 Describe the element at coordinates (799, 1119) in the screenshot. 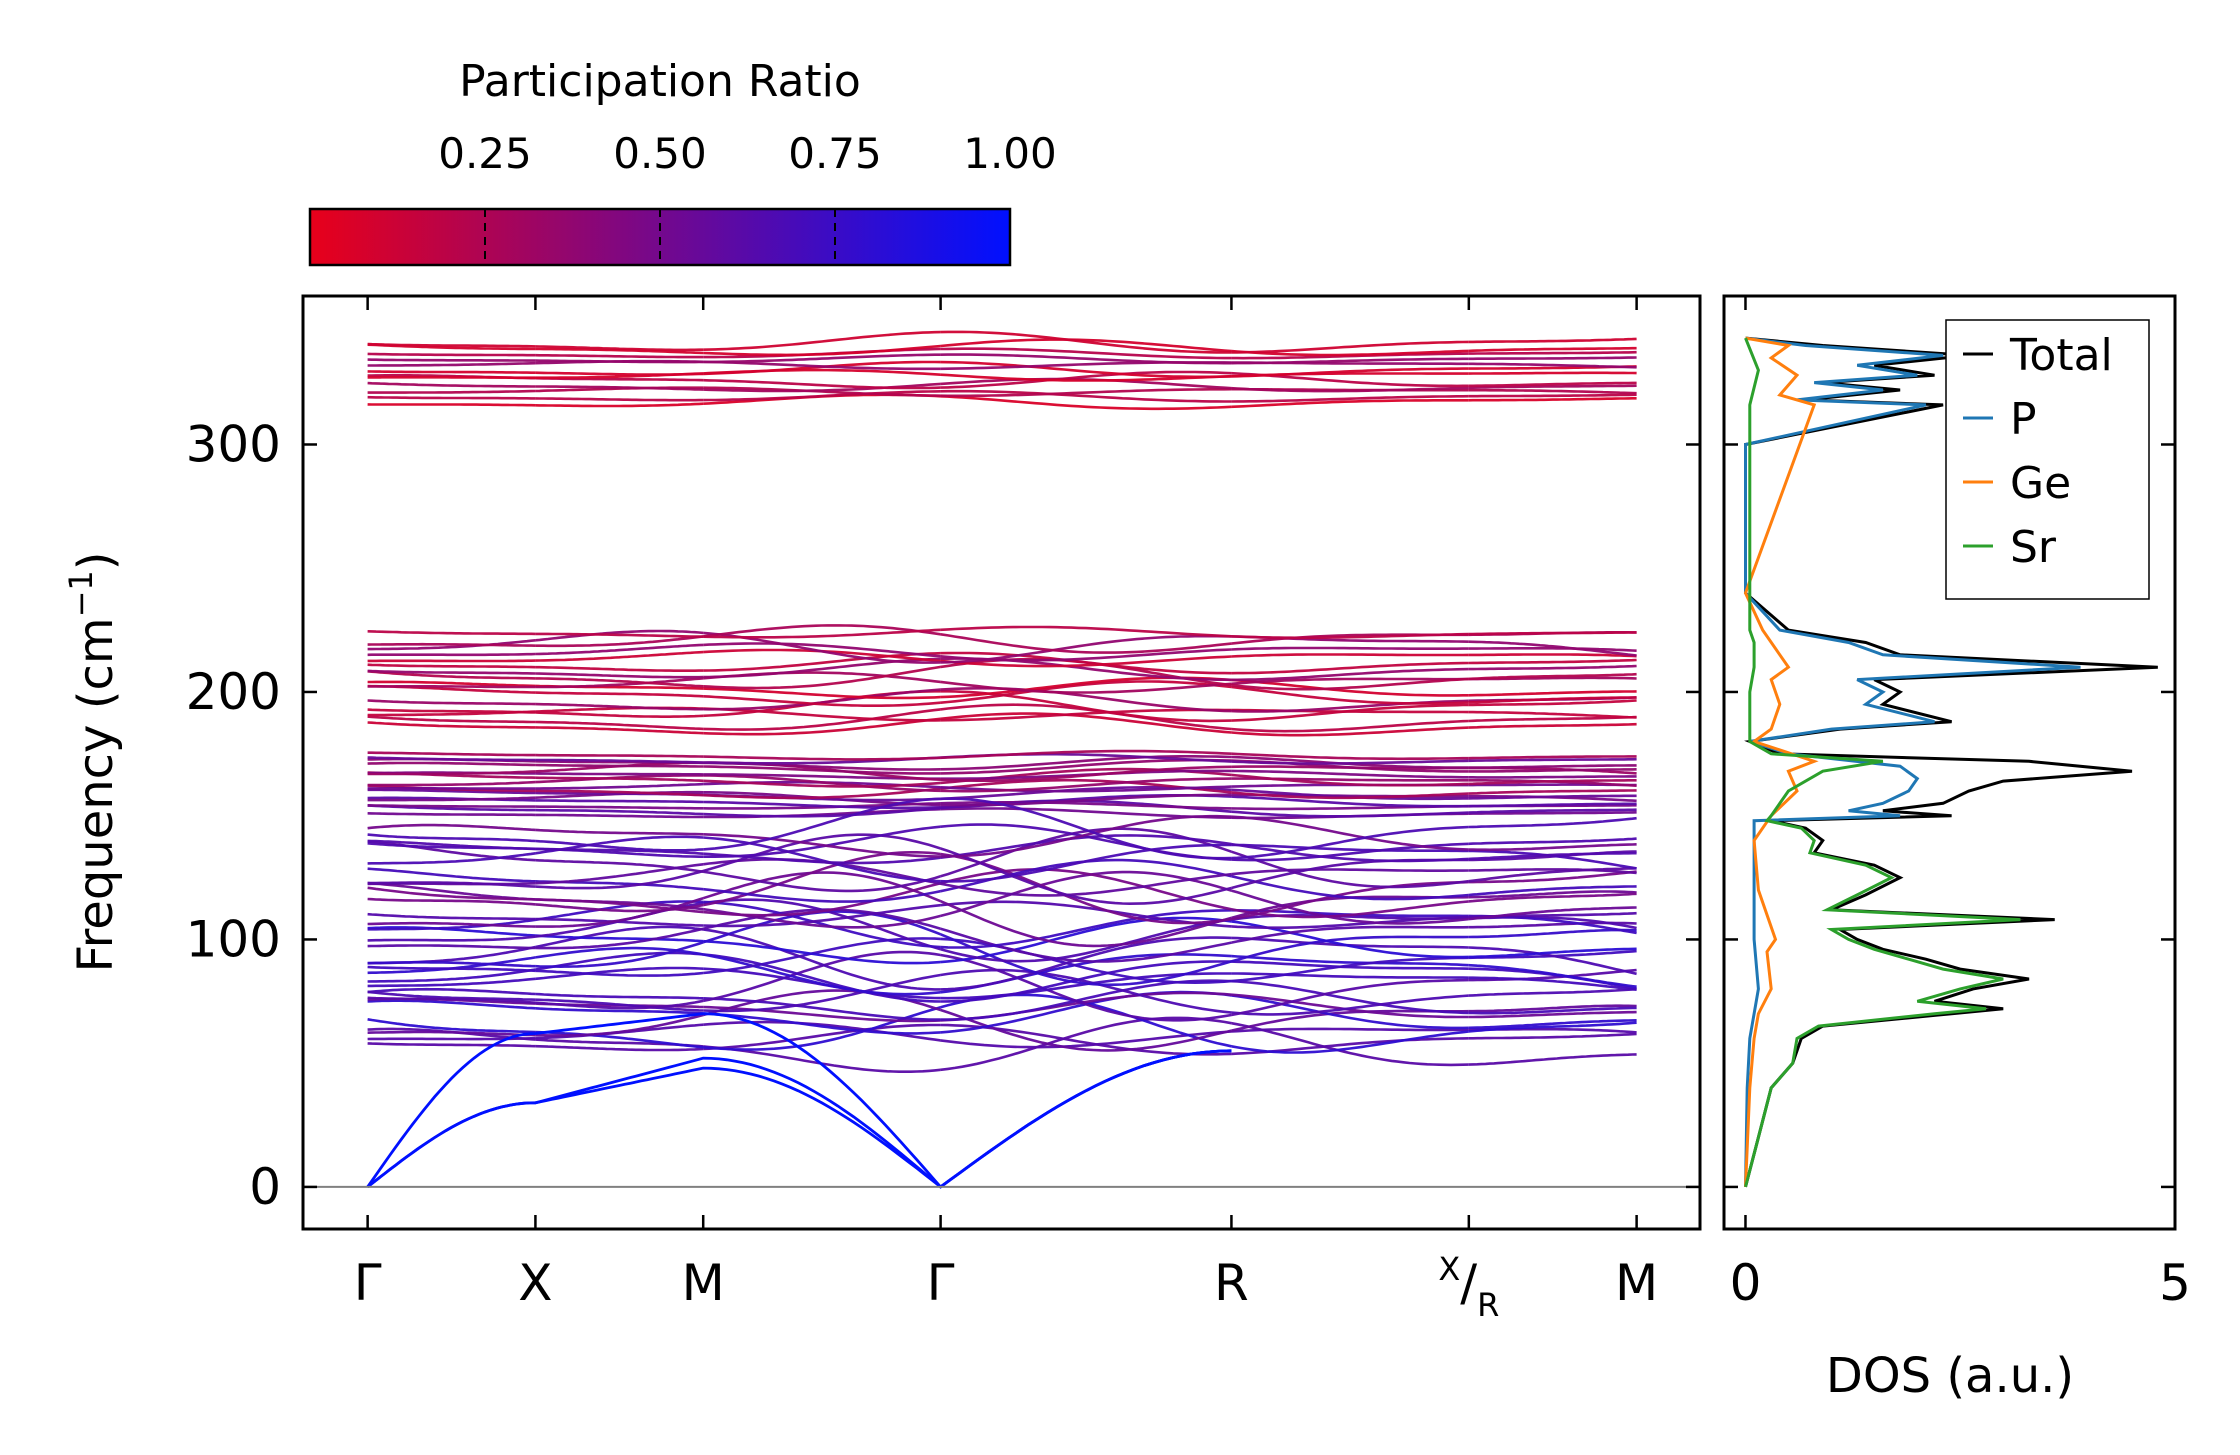

I see `acoustic-branch` at that location.